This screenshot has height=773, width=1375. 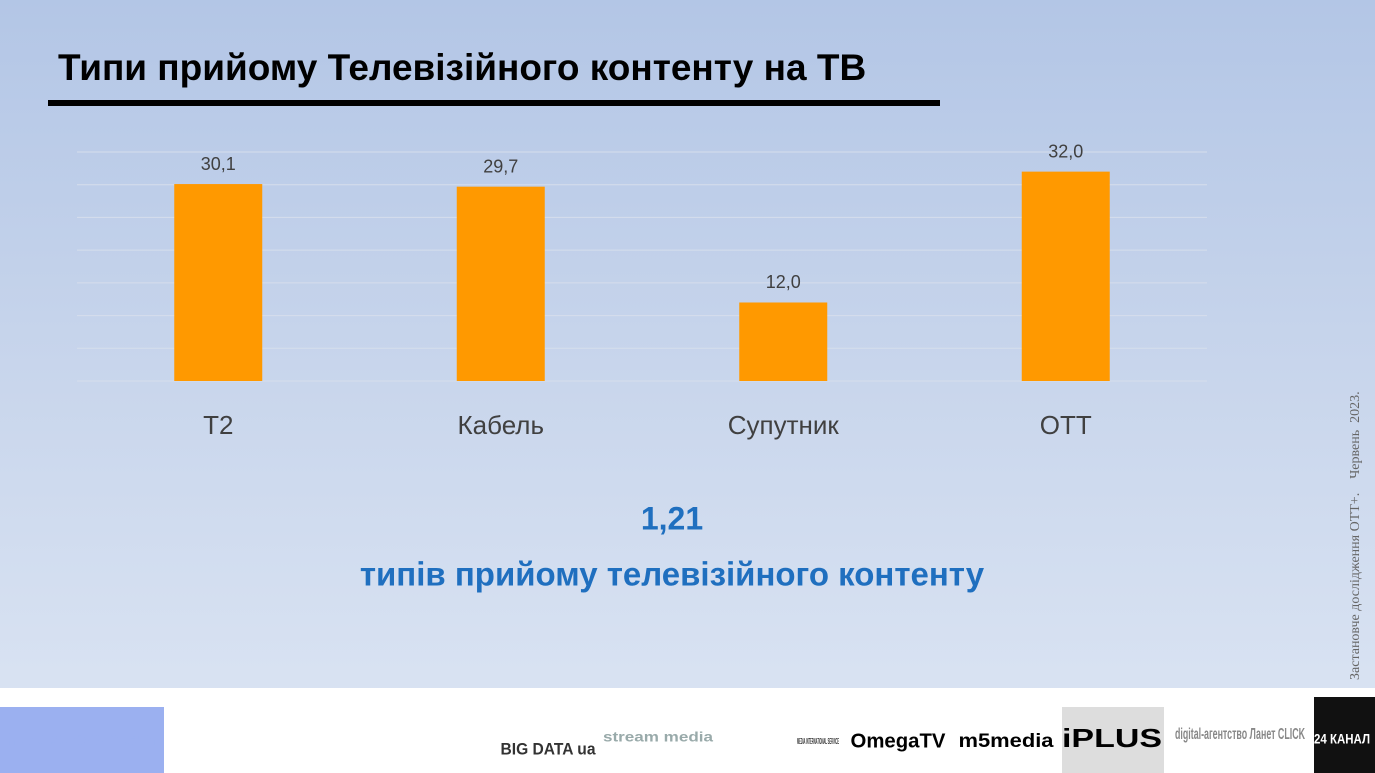 I want to click on value-label: 32,0, so click(x=1065, y=151).